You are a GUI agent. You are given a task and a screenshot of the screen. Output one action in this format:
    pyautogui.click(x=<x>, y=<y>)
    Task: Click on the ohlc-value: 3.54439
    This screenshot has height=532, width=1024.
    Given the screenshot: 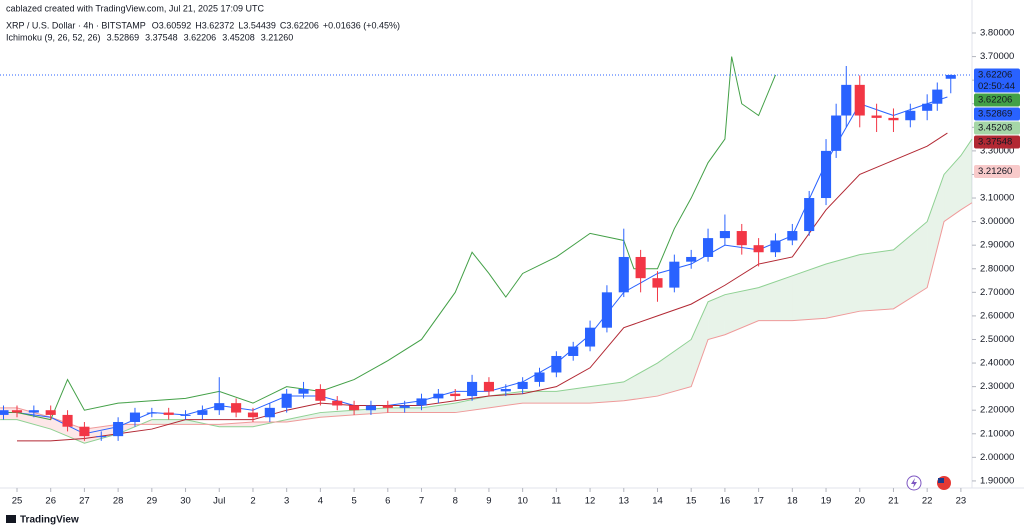 What is the action you would take?
    pyautogui.click(x=259, y=25)
    